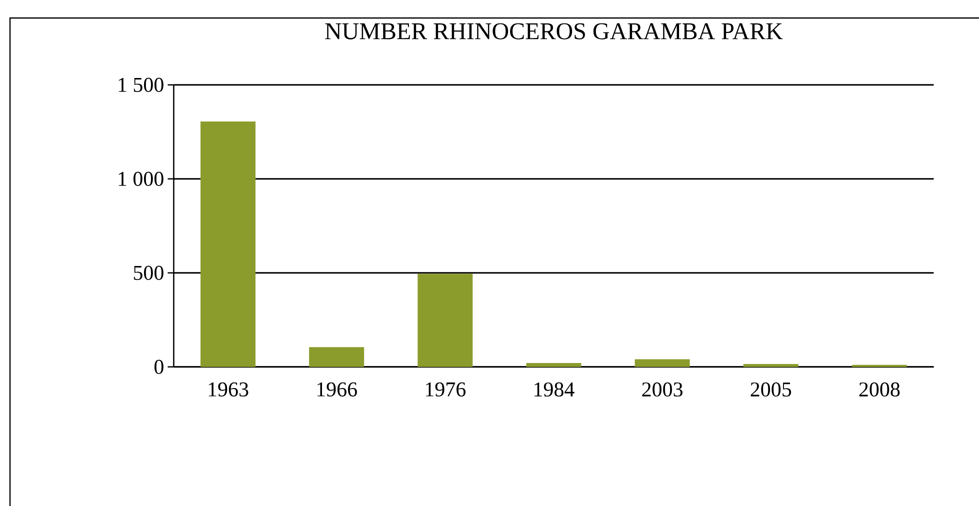 This screenshot has width=979, height=506. What do you see at coordinates (141, 85) in the screenshot?
I see `y-tick-label: 1 500` at bounding box center [141, 85].